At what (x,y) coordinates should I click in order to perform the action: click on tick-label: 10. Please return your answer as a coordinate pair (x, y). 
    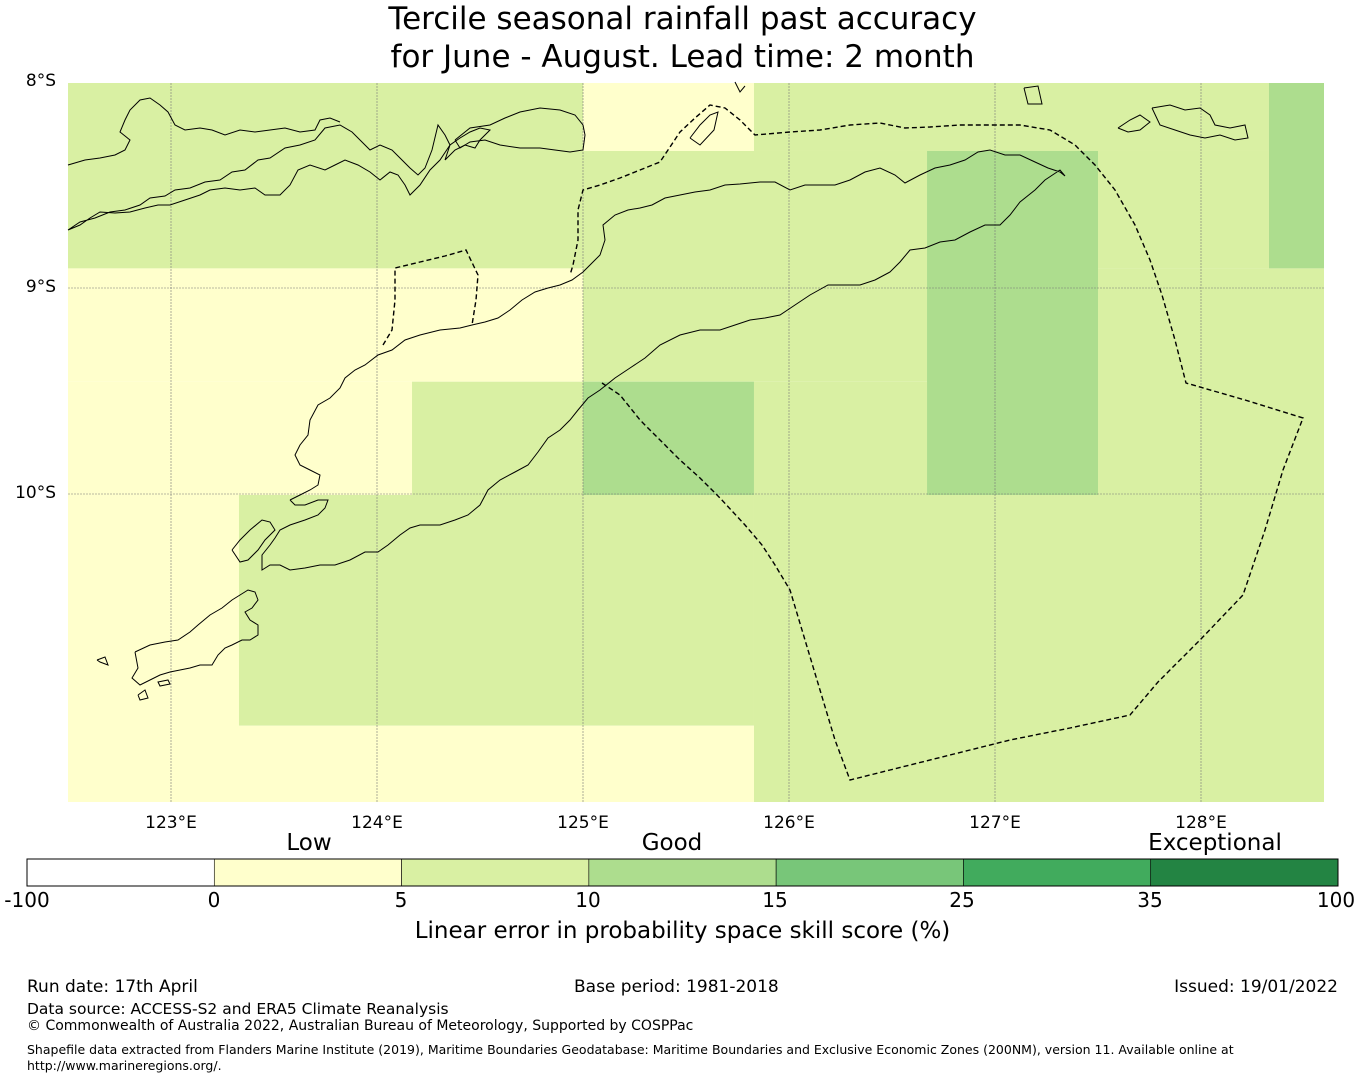
    Looking at the image, I should click on (588, 900).